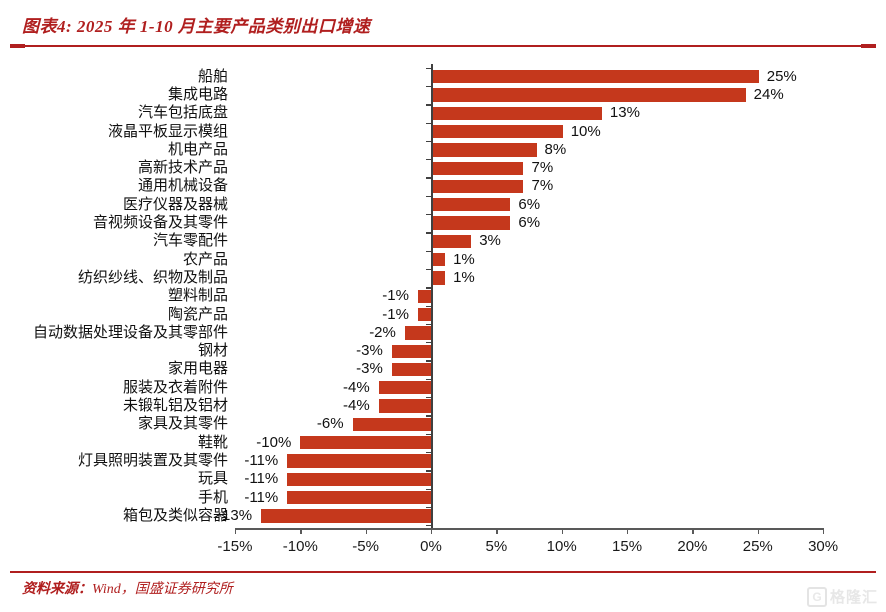 The image size is (886, 612). What do you see at coordinates (197, 296) in the screenshot?
I see `category-label: 塑料制品` at bounding box center [197, 296].